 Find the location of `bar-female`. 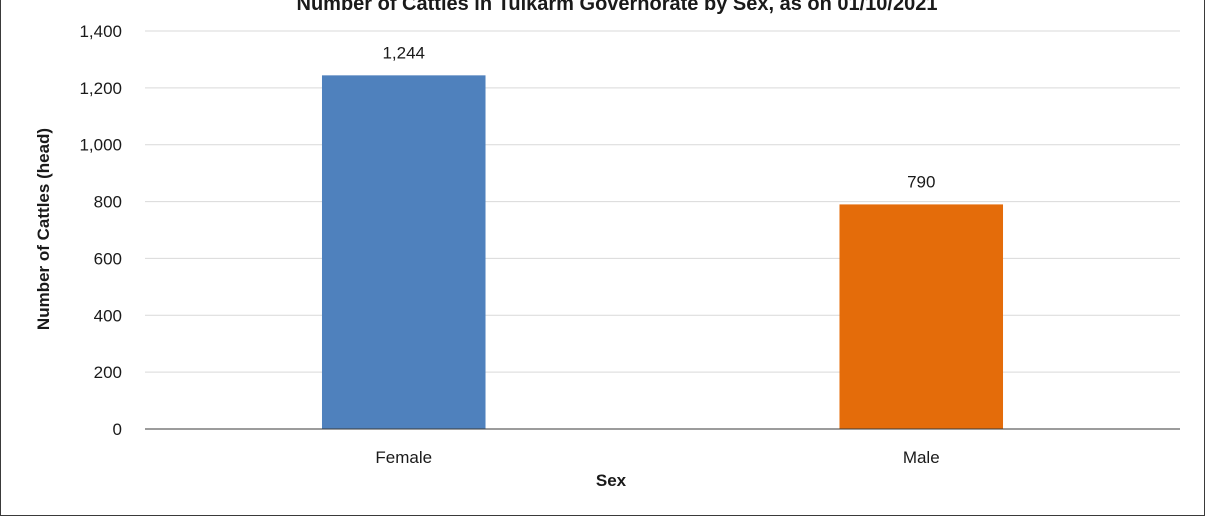

bar-female is located at coordinates (403, 252).